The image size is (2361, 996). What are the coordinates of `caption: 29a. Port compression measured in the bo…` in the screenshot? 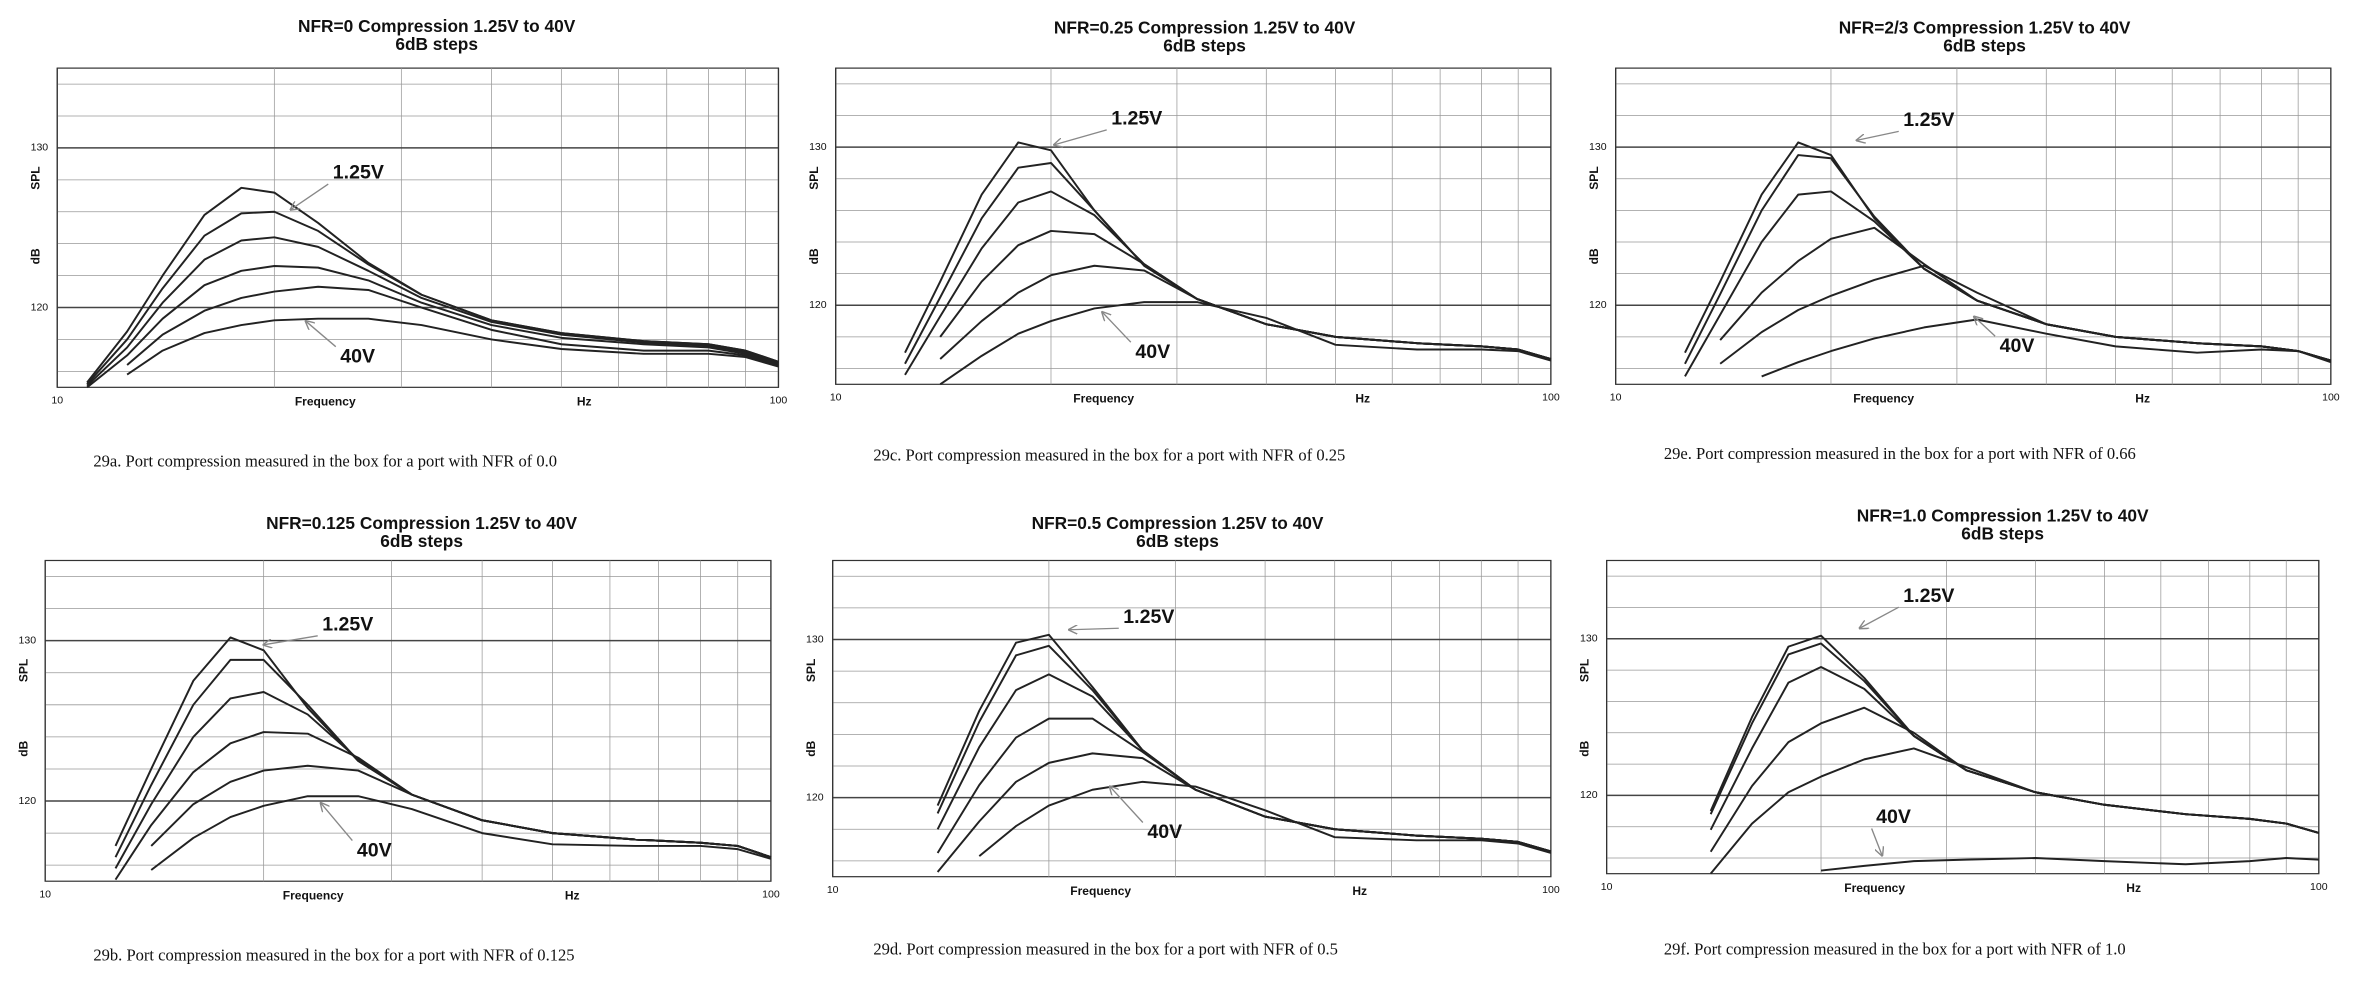 It's located at (325, 460).